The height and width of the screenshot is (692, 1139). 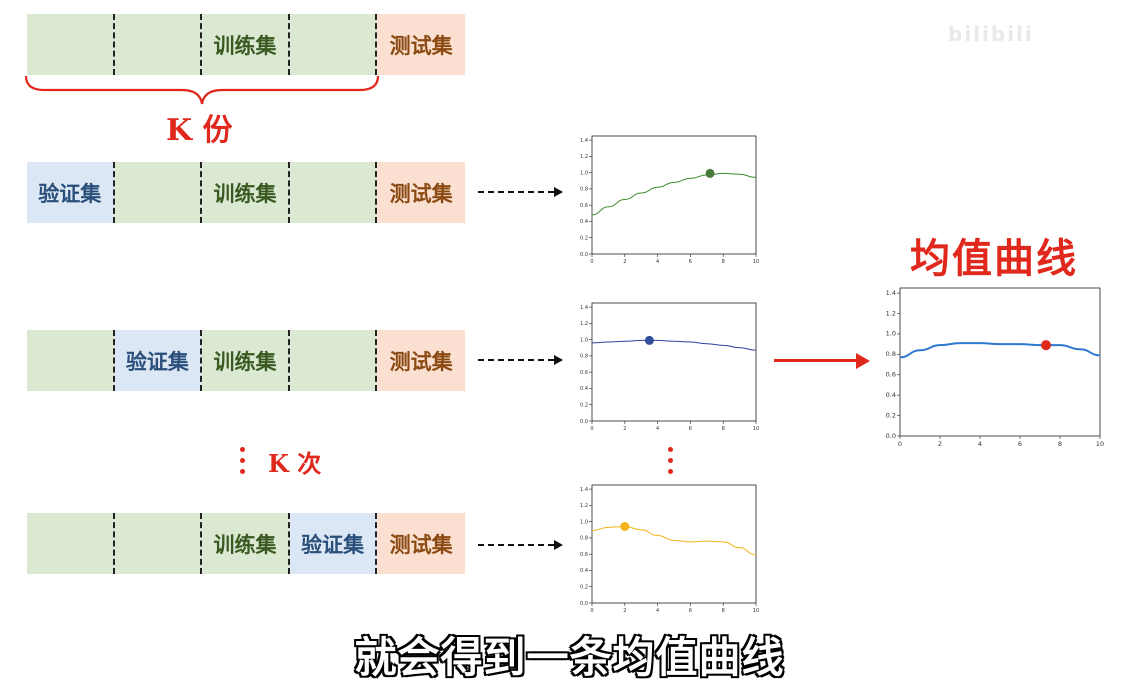 I want to click on brace, so click(x=202, y=90).